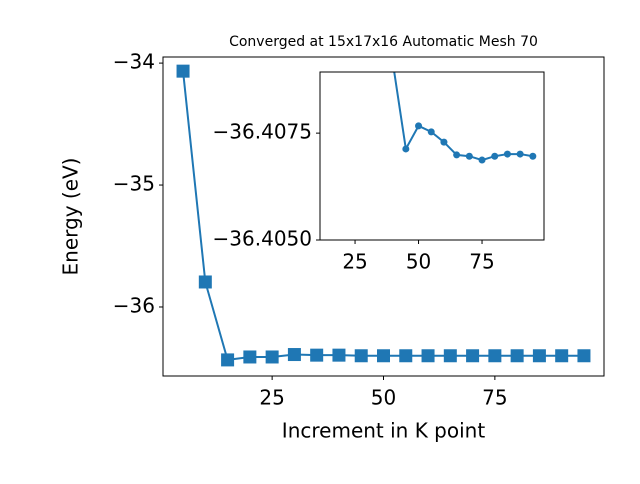 The width and height of the screenshot is (640, 484). I want to click on y-tick-label: −35, so click(134, 184).